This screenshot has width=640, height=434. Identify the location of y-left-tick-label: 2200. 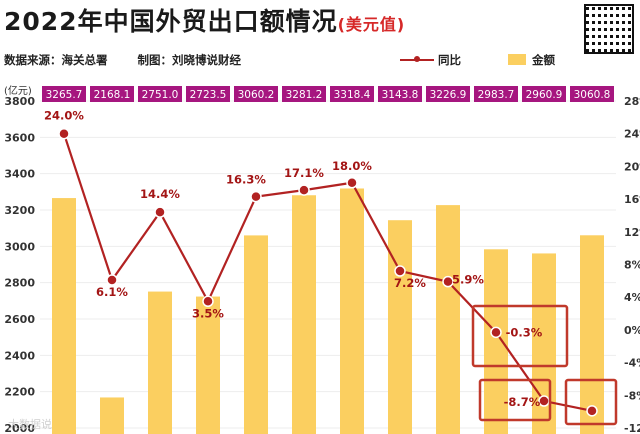
(19, 392).